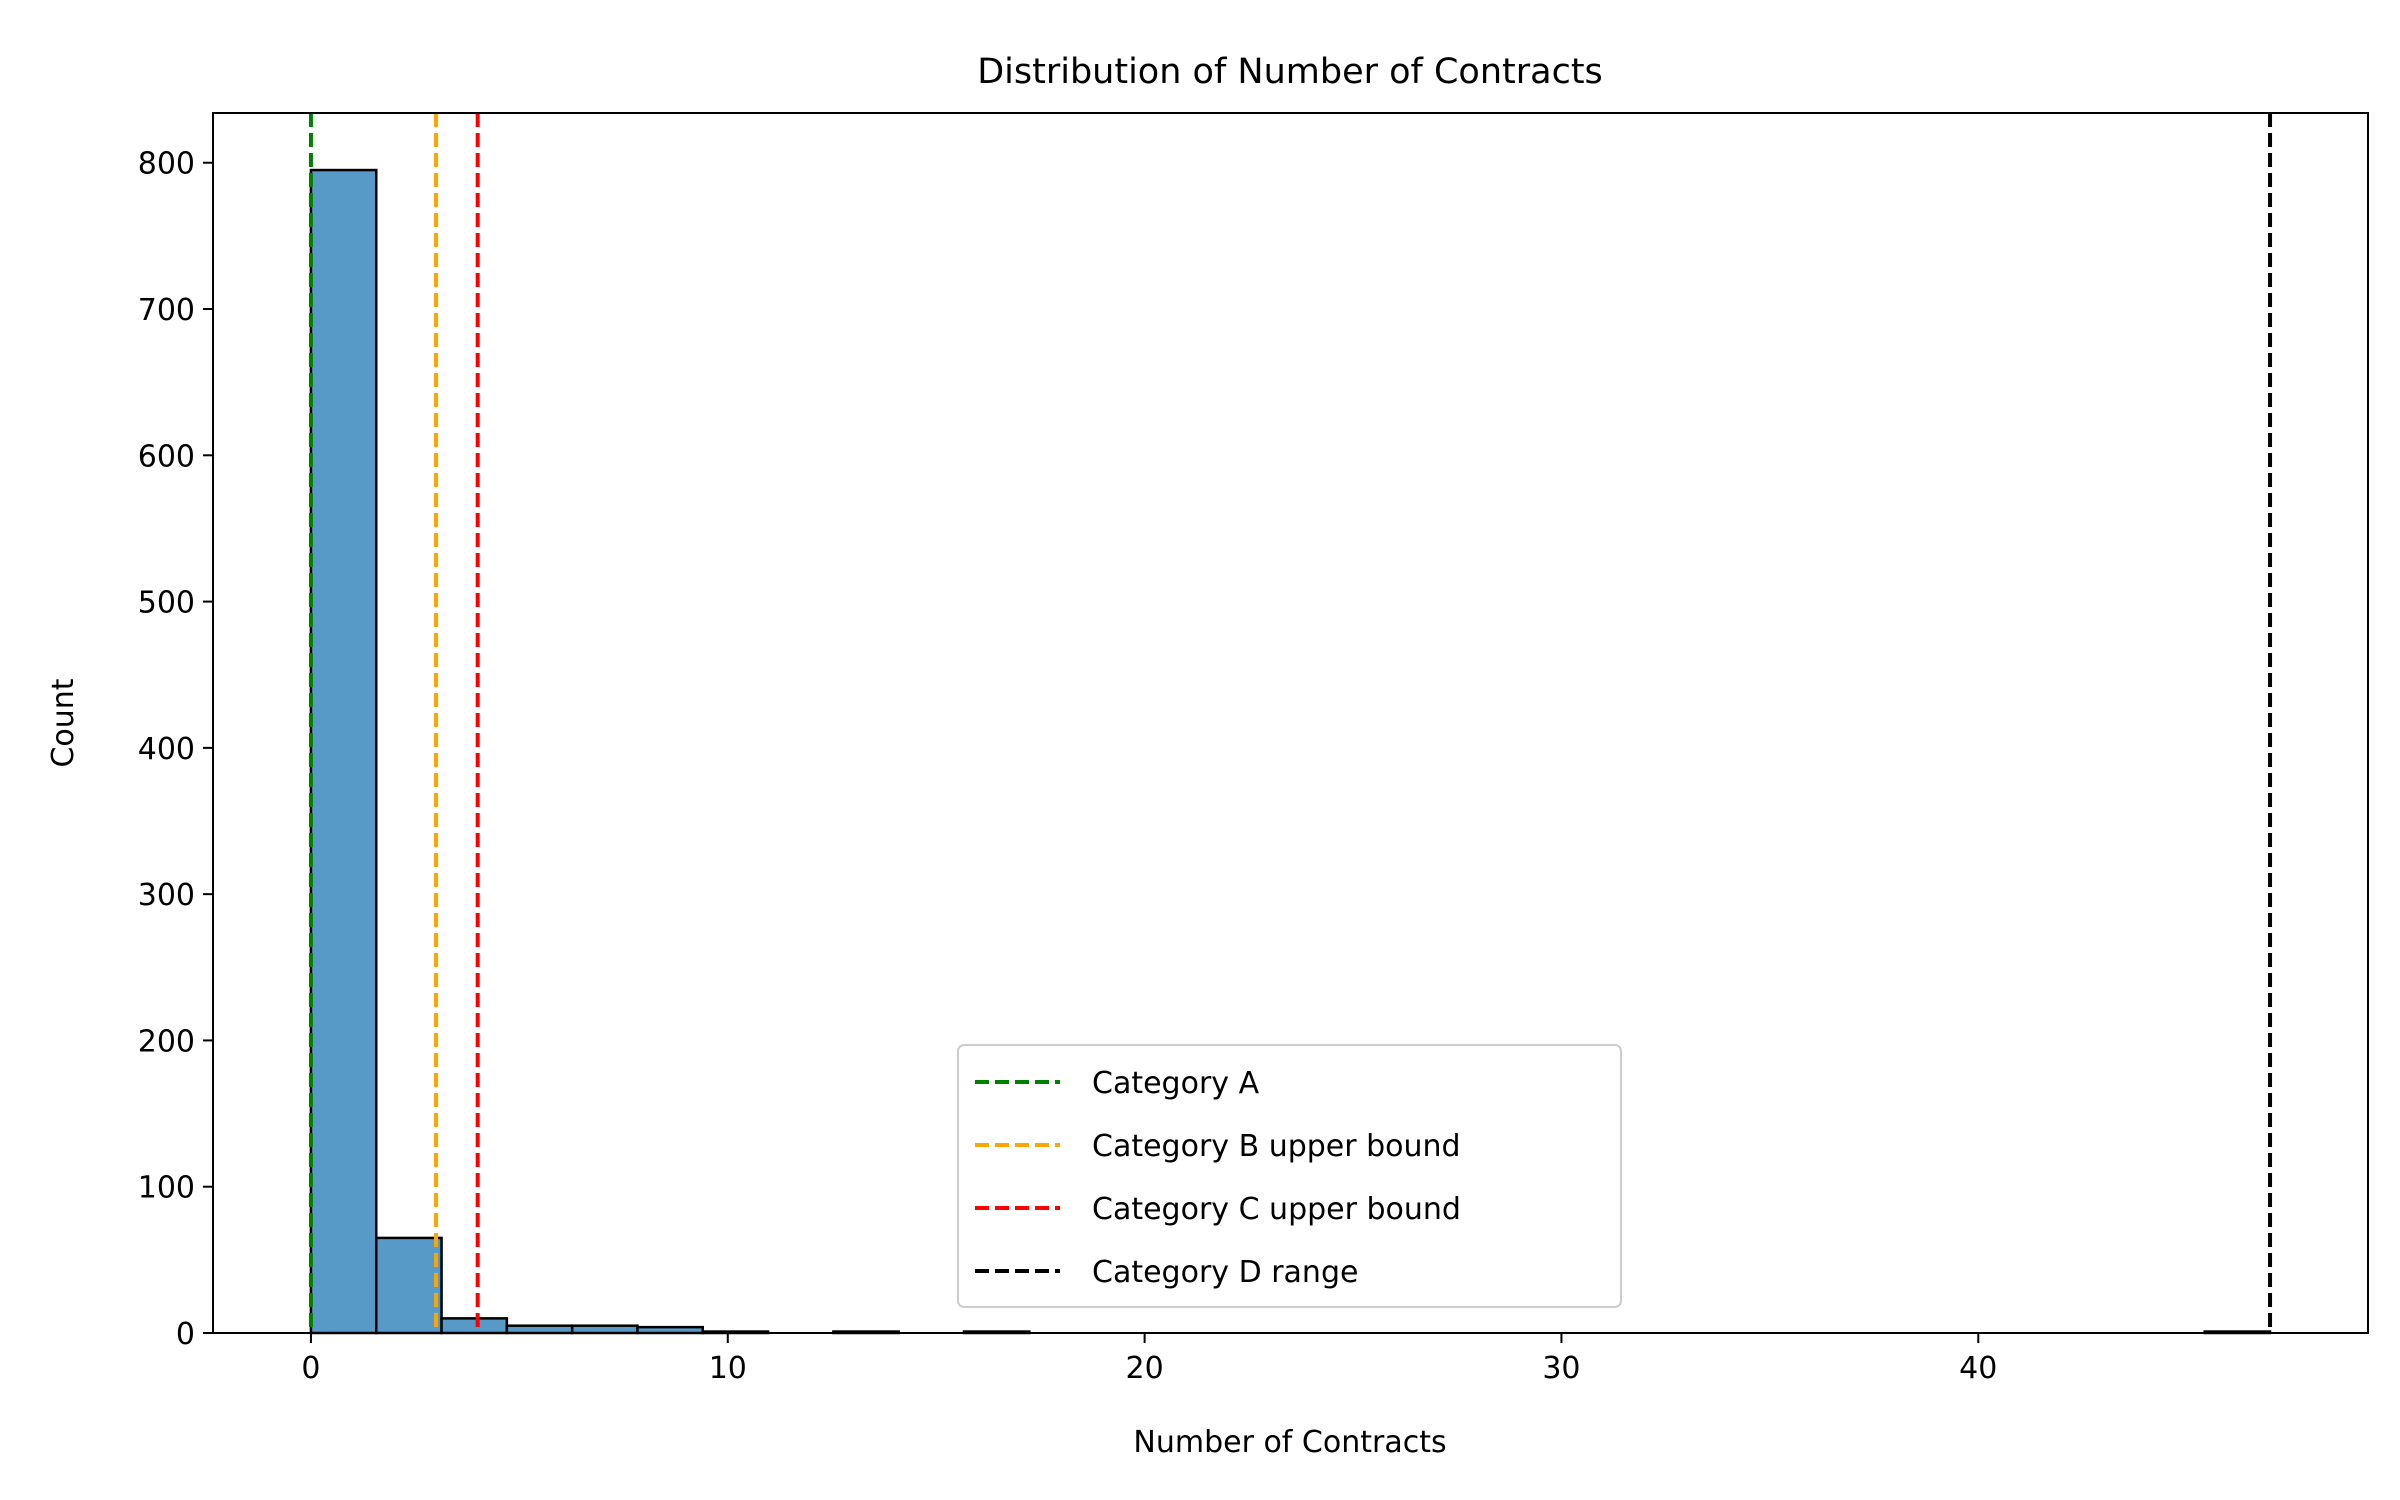  I want to click on legend-label: Category A, so click(1176, 1083).